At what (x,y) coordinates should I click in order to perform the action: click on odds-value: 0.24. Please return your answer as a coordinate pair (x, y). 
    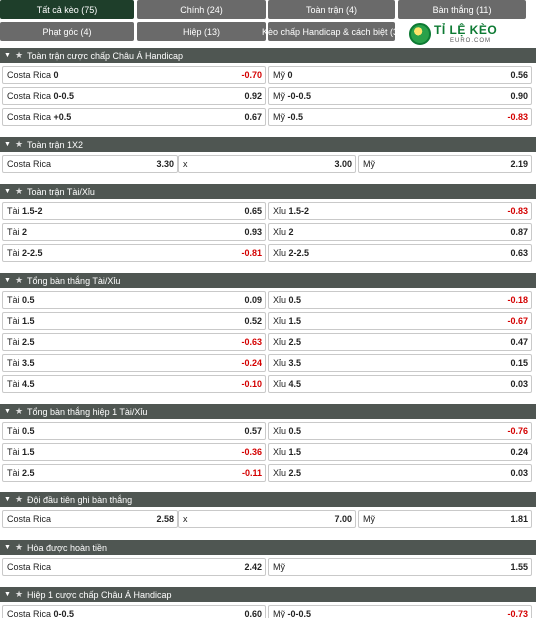
    Looking at the image, I should click on (519, 452).